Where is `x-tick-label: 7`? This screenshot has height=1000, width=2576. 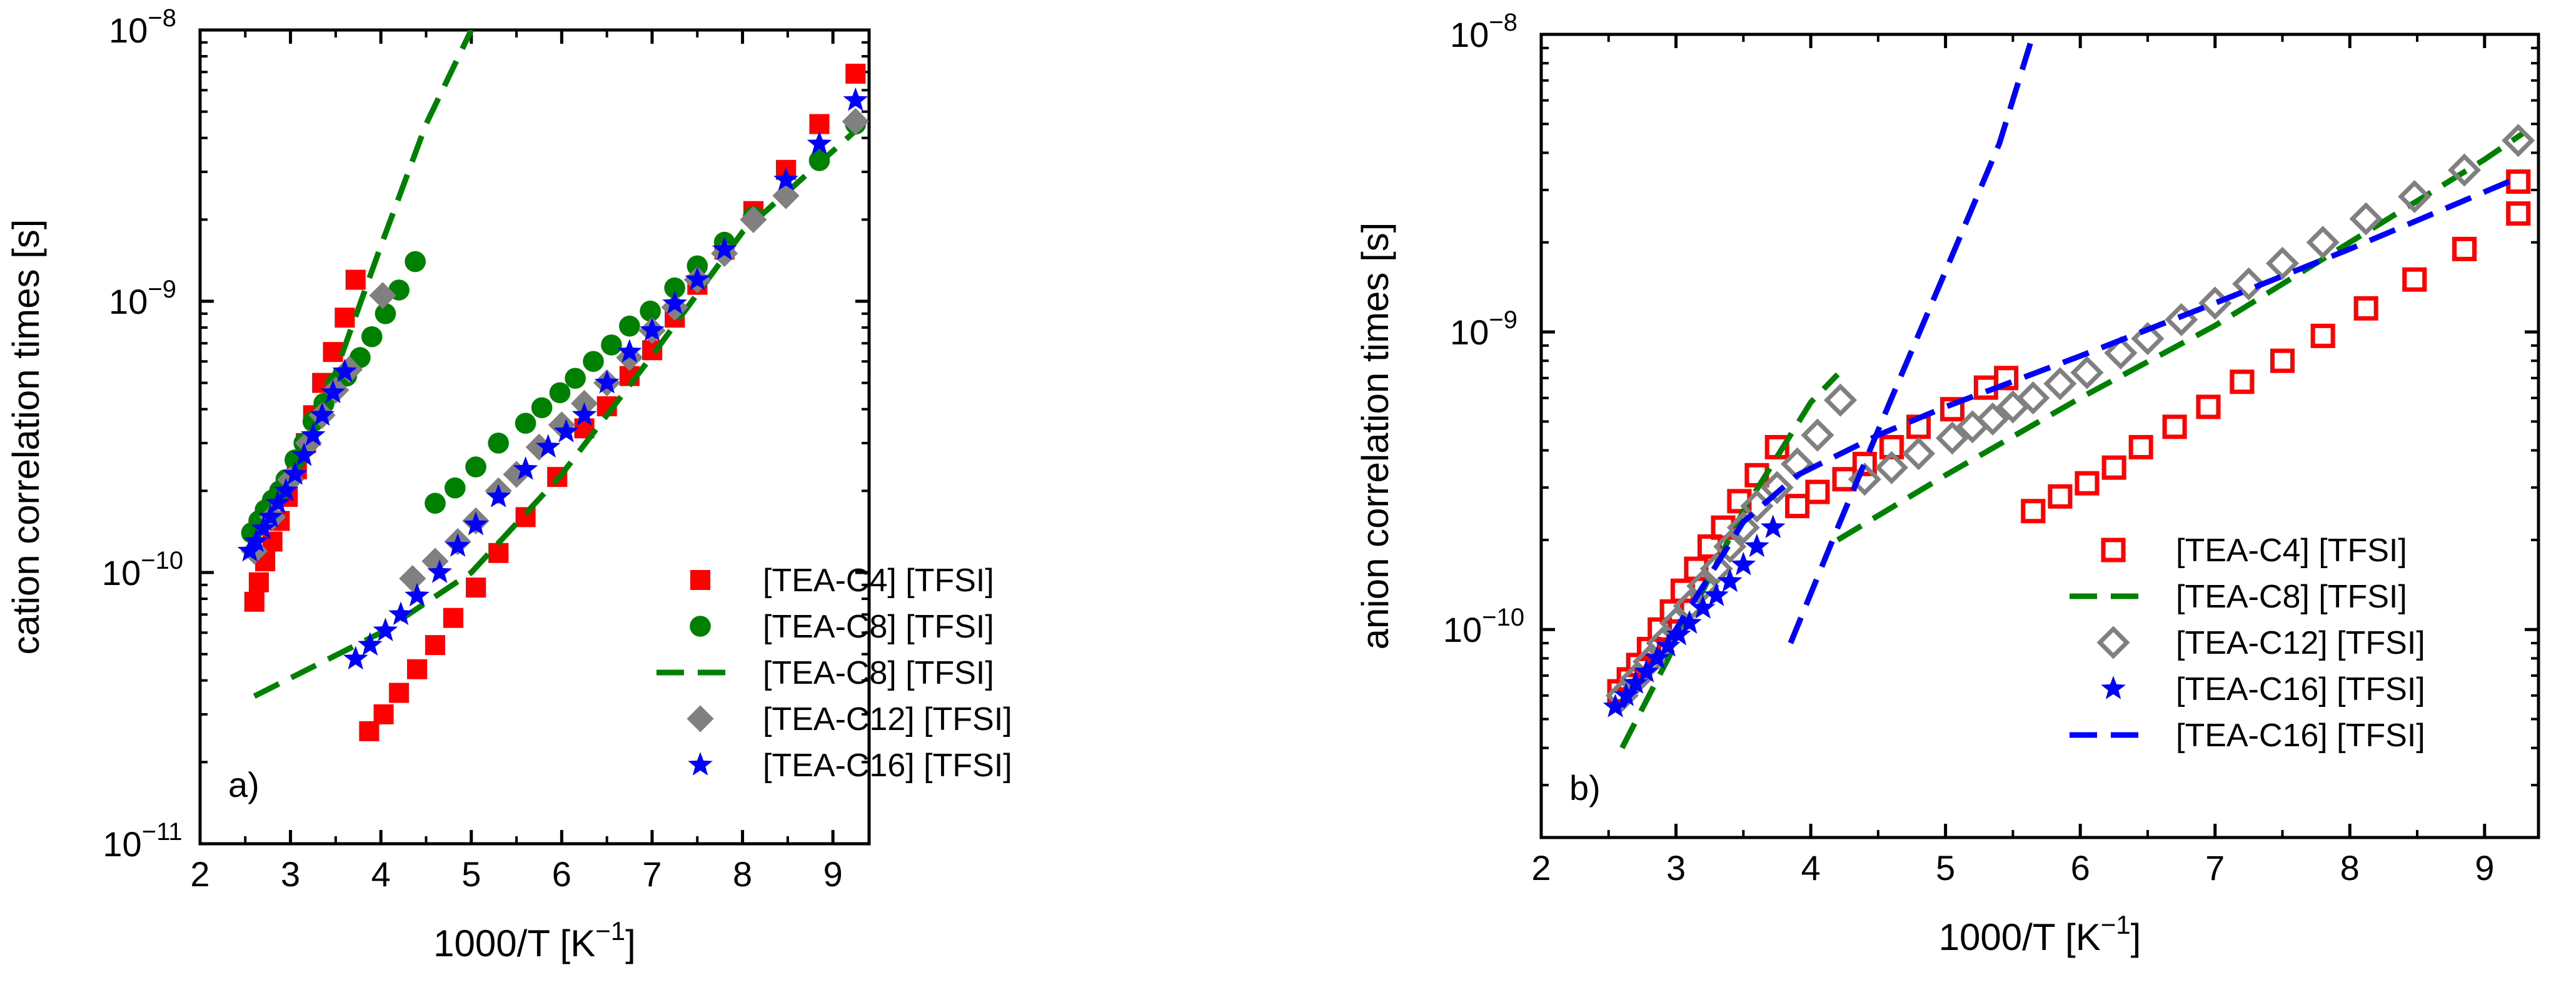 x-tick-label: 7 is located at coordinates (2215, 868).